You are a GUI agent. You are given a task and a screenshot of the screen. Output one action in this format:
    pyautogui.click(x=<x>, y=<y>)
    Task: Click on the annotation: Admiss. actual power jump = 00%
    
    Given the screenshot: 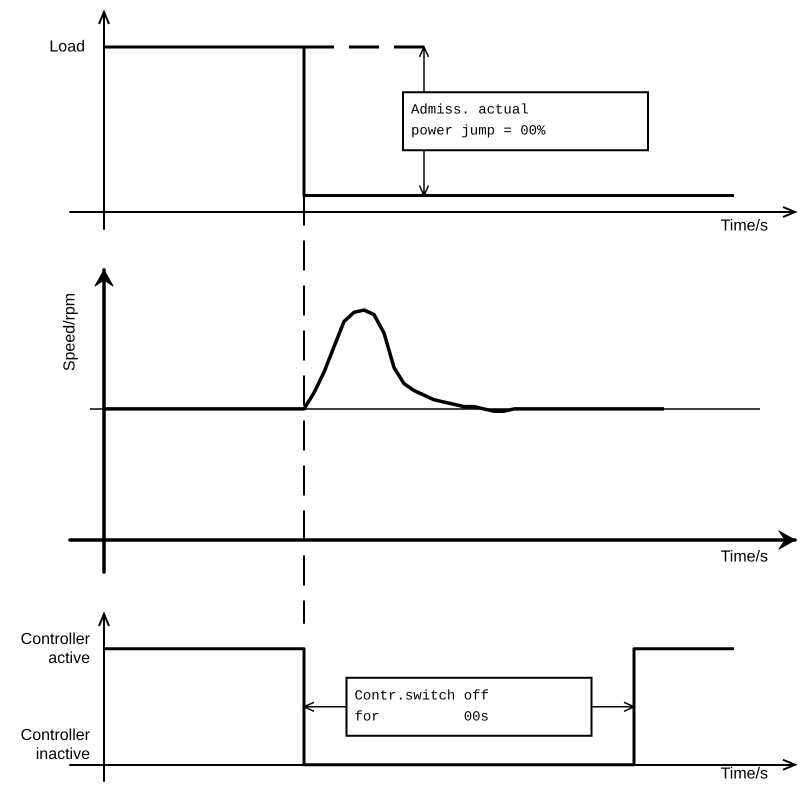 What is the action you would take?
    pyautogui.click(x=478, y=121)
    